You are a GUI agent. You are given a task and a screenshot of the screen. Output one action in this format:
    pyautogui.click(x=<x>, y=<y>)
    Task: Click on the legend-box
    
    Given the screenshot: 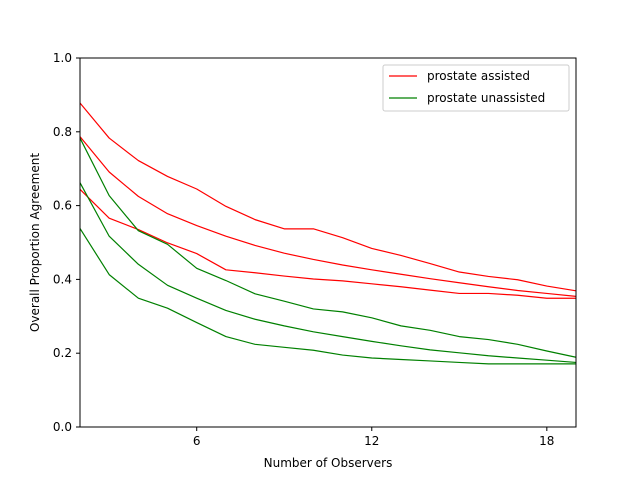 What is the action you would take?
    pyautogui.click(x=476, y=88)
    